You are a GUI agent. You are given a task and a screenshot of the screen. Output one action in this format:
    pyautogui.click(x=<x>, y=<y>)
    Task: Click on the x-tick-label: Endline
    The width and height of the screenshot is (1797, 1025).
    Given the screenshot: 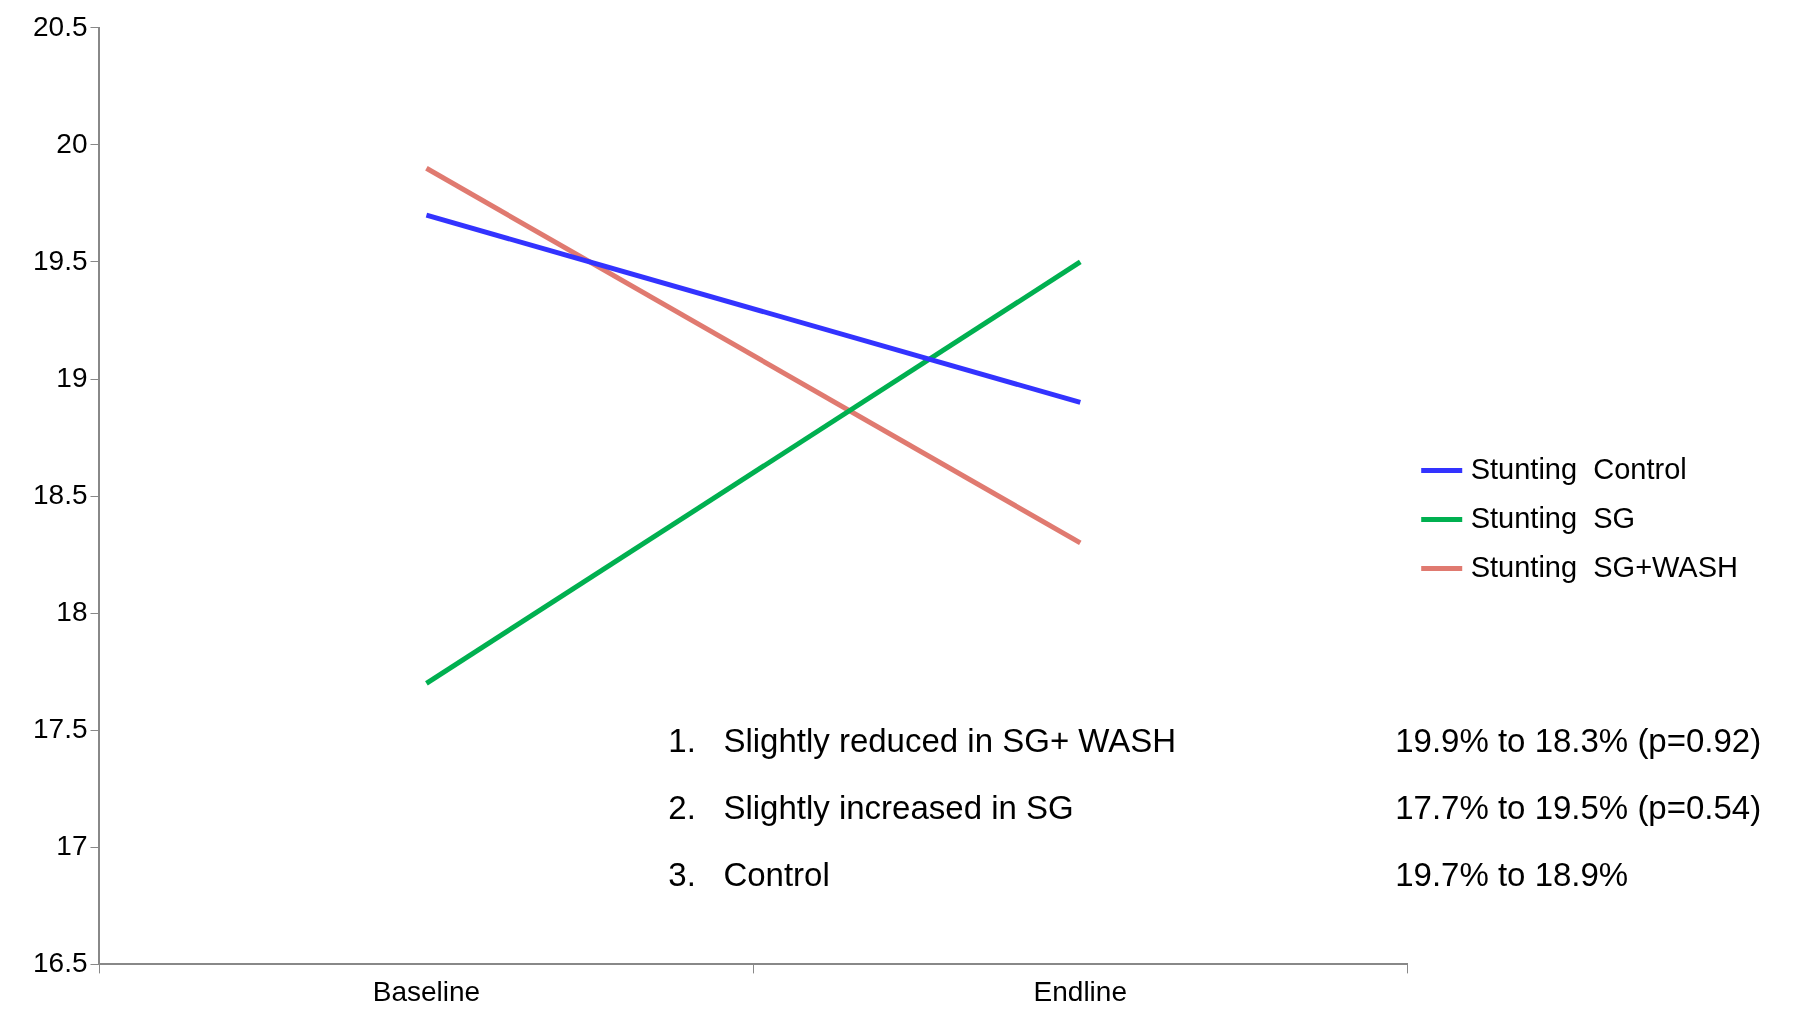 What is the action you would take?
    pyautogui.click(x=1080, y=991)
    